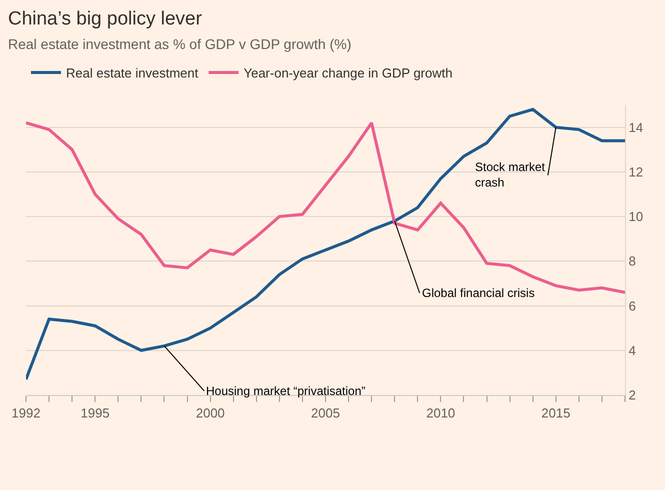 This screenshot has width=665, height=490. What do you see at coordinates (180, 44) in the screenshot?
I see `chart-subtitle: Real estate investment as % of GDP v GDP growth (%)` at bounding box center [180, 44].